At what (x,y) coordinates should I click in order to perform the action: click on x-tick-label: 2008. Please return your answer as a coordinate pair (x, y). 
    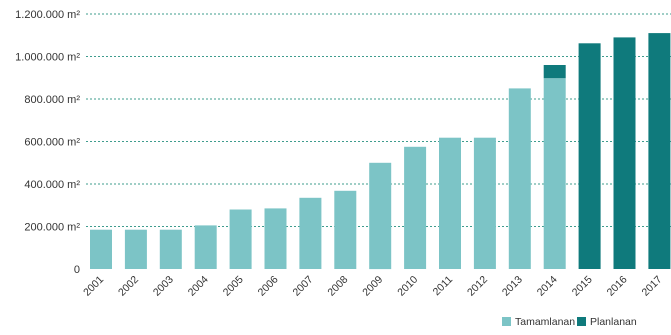
    Looking at the image, I should click on (337, 286).